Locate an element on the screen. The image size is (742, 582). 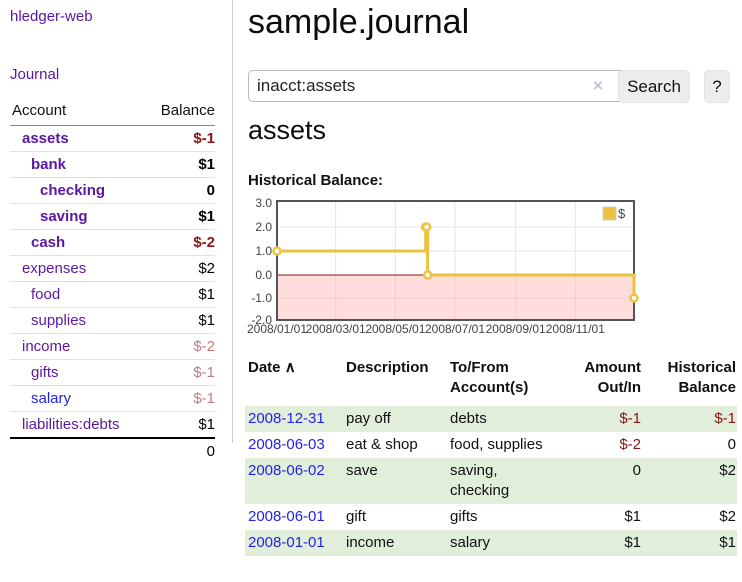
sidebar-account-link: supplies is located at coordinates (59, 320).